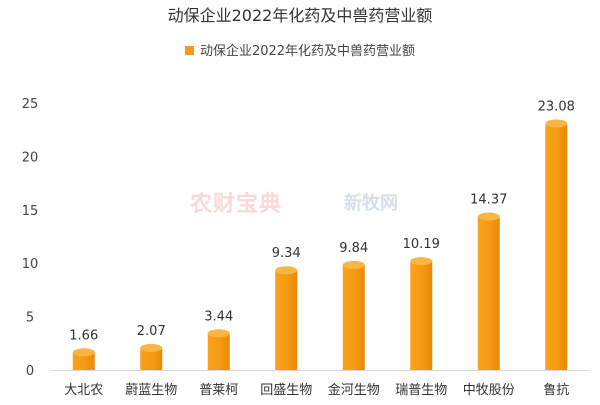 The image size is (600, 405). What do you see at coordinates (353, 248) in the screenshot?
I see `data-label: 9.84` at bounding box center [353, 248].